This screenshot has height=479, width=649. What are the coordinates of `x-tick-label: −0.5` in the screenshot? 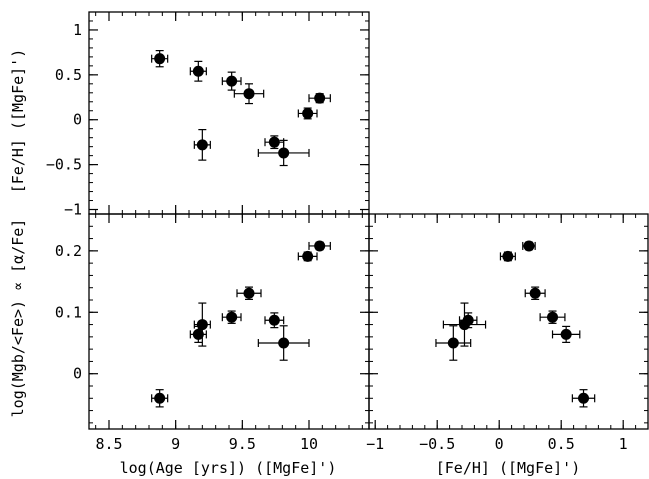 It's located at (437, 444).